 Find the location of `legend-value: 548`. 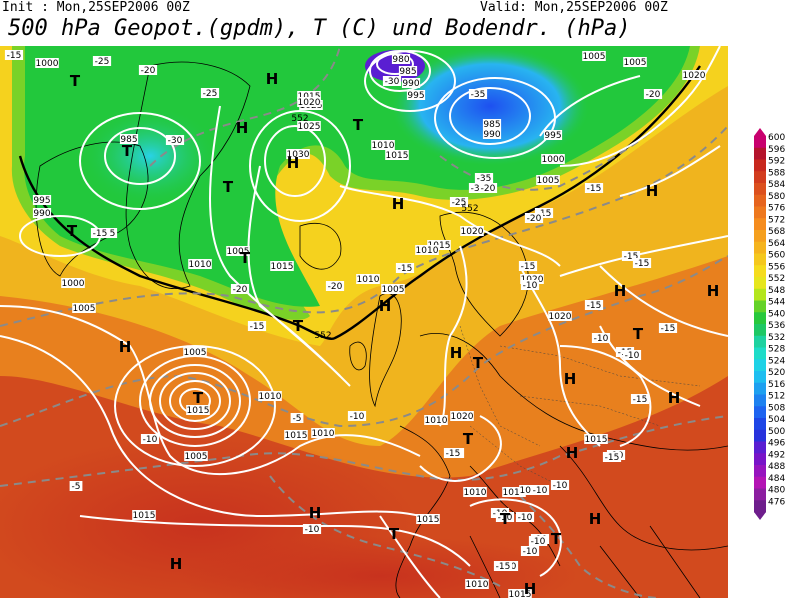

legend-value: 548 is located at coordinates (776, 291).